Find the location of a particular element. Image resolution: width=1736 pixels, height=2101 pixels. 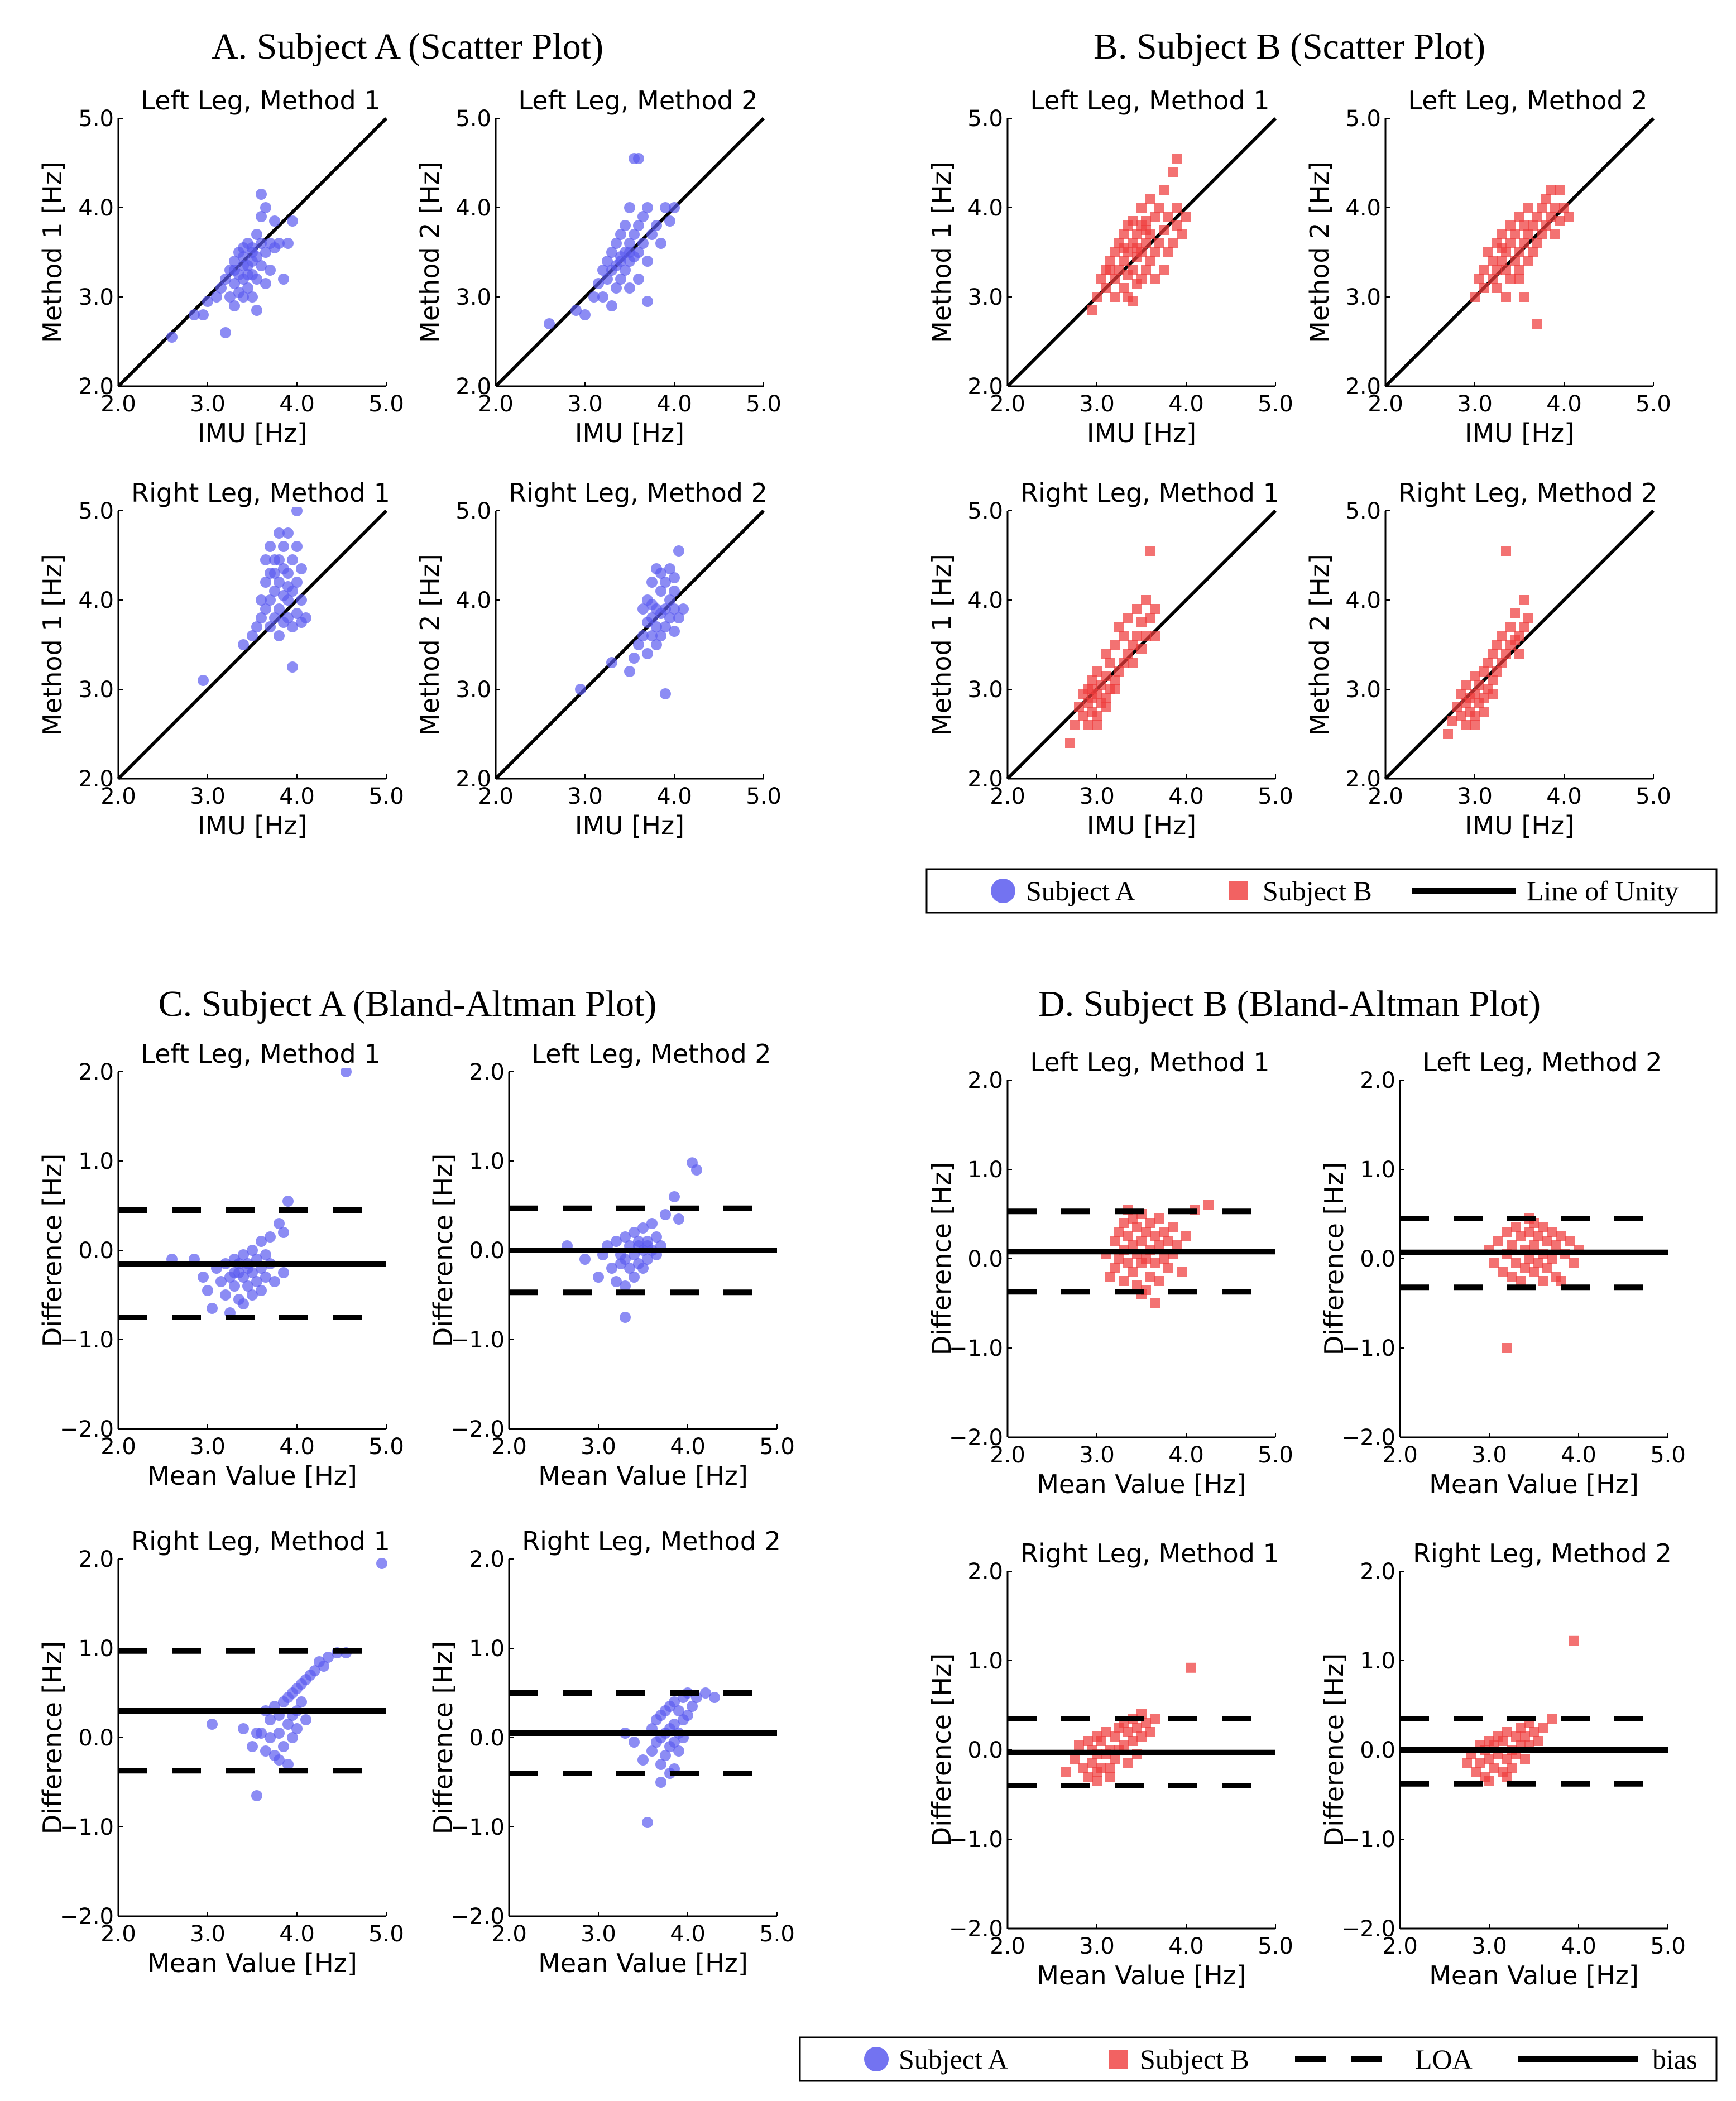

panel-title: Left Leg, Method 2 is located at coordinates (1527, 100).